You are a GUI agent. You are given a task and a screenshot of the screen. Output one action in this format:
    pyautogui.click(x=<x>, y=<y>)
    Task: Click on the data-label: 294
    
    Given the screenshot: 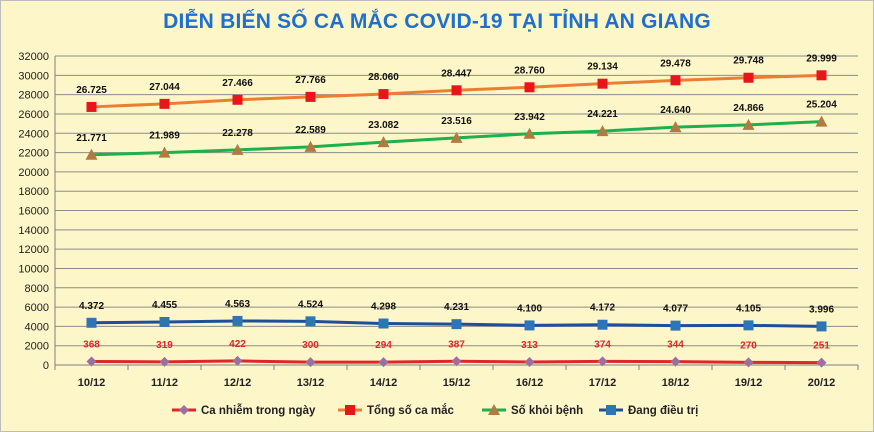 What is the action you would take?
    pyautogui.click(x=383, y=345)
    